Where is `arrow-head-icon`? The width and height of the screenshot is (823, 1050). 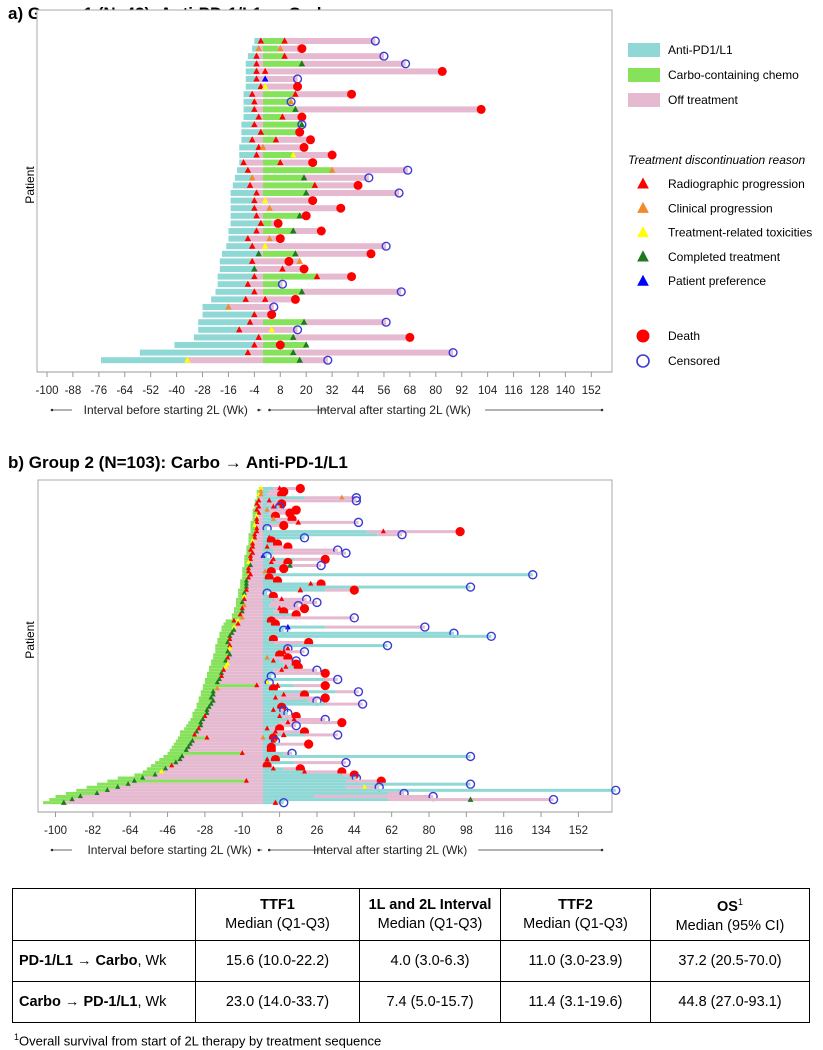 arrow-head-icon is located at coordinates (52, 850).